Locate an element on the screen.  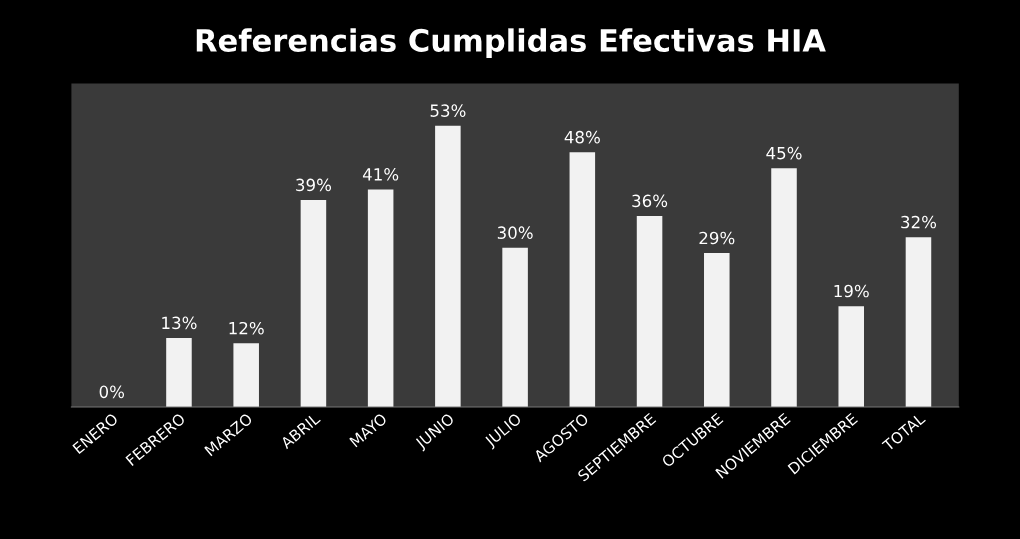
data-label: 19% is located at coordinates (851, 291).